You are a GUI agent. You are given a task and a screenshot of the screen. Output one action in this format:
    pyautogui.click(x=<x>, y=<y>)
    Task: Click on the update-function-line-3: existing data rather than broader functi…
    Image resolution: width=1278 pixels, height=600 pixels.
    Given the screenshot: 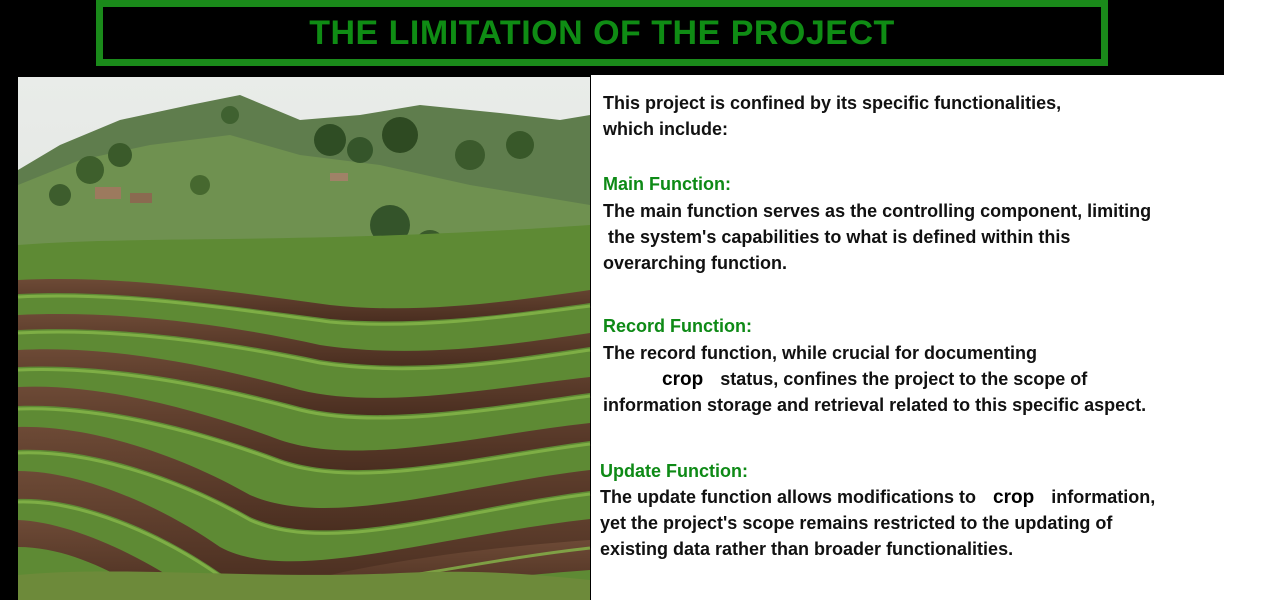 What is the action you would take?
    pyautogui.click(x=807, y=549)
    